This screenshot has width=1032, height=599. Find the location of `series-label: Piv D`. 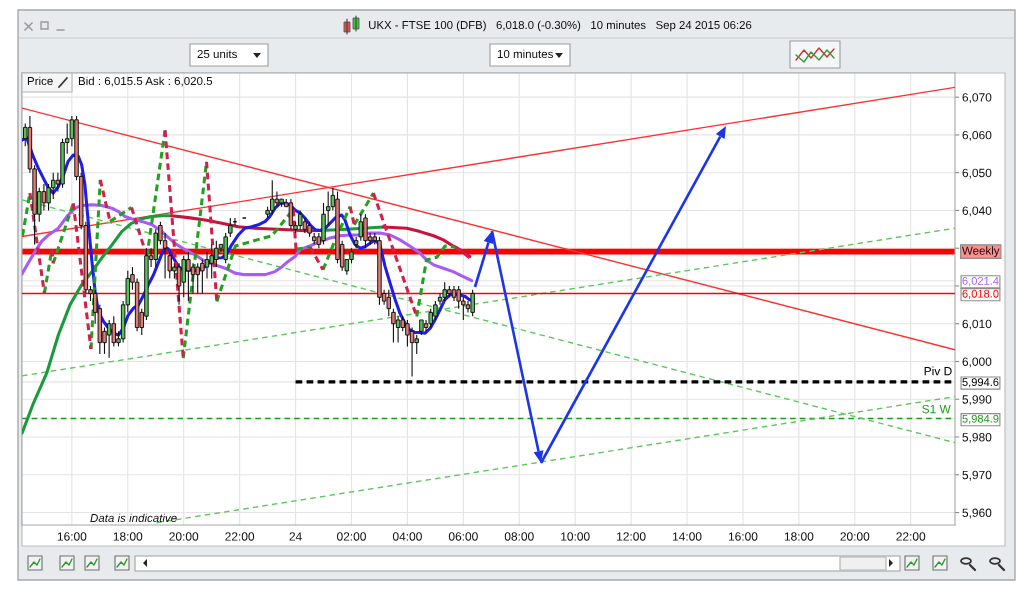

series-label: Piv D is located at coordinates (938, 371).